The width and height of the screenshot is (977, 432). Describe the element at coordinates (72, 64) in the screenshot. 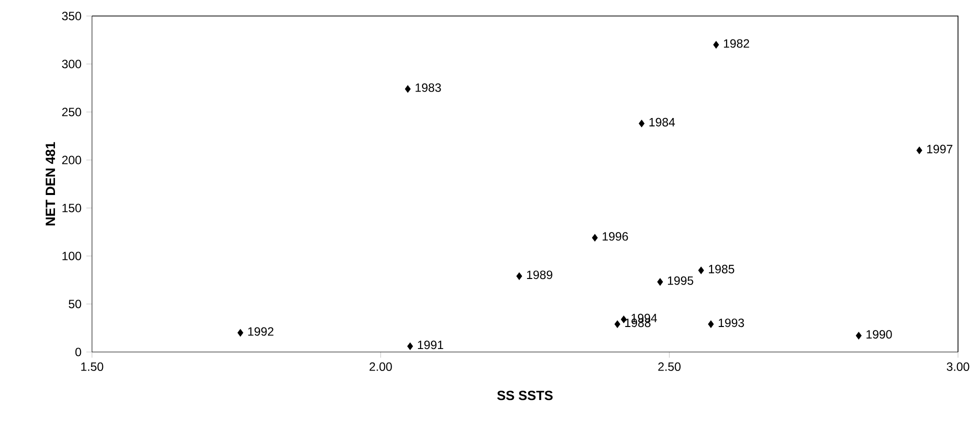

I see `y-tick-label: 300` at that location.